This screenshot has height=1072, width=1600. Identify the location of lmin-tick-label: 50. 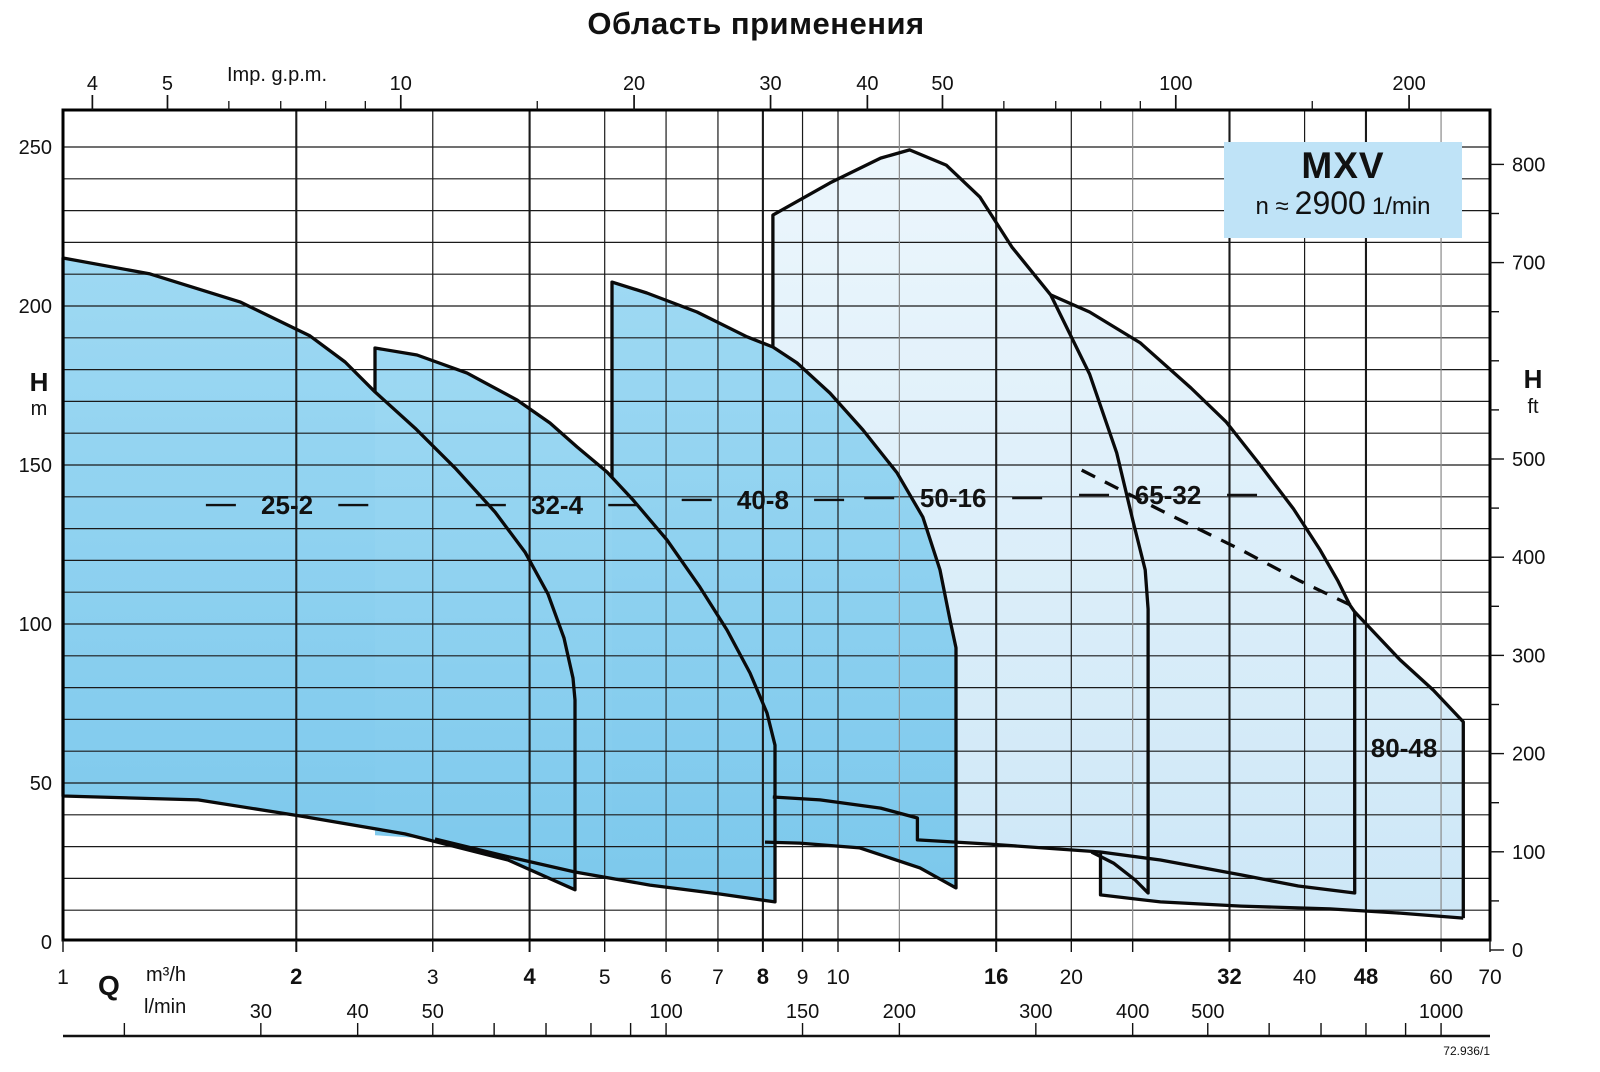
(433, 1012).